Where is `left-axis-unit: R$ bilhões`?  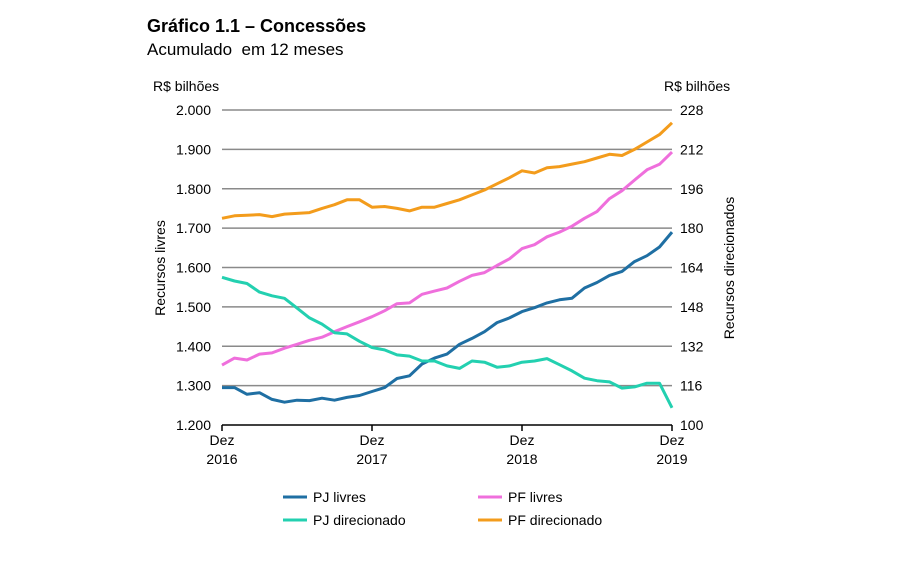 left-axis-unit: R$ bilhões is located at coordinates (186, 86).